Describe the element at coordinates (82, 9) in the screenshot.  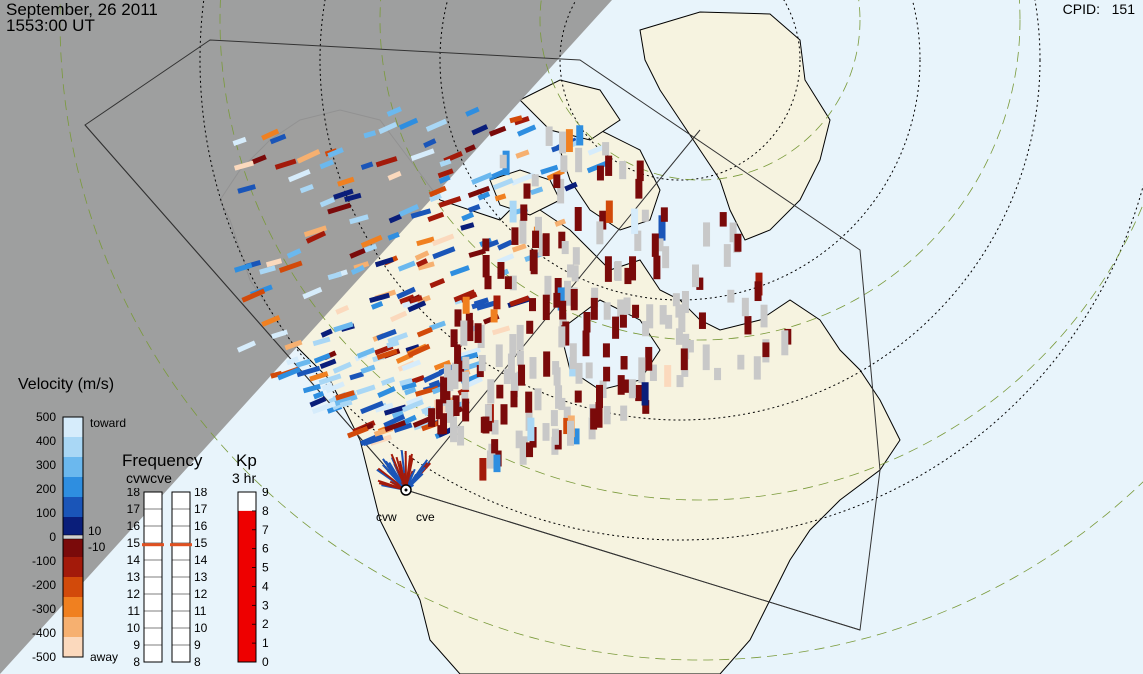
I see `date-label: September, 26 2011` at that location.